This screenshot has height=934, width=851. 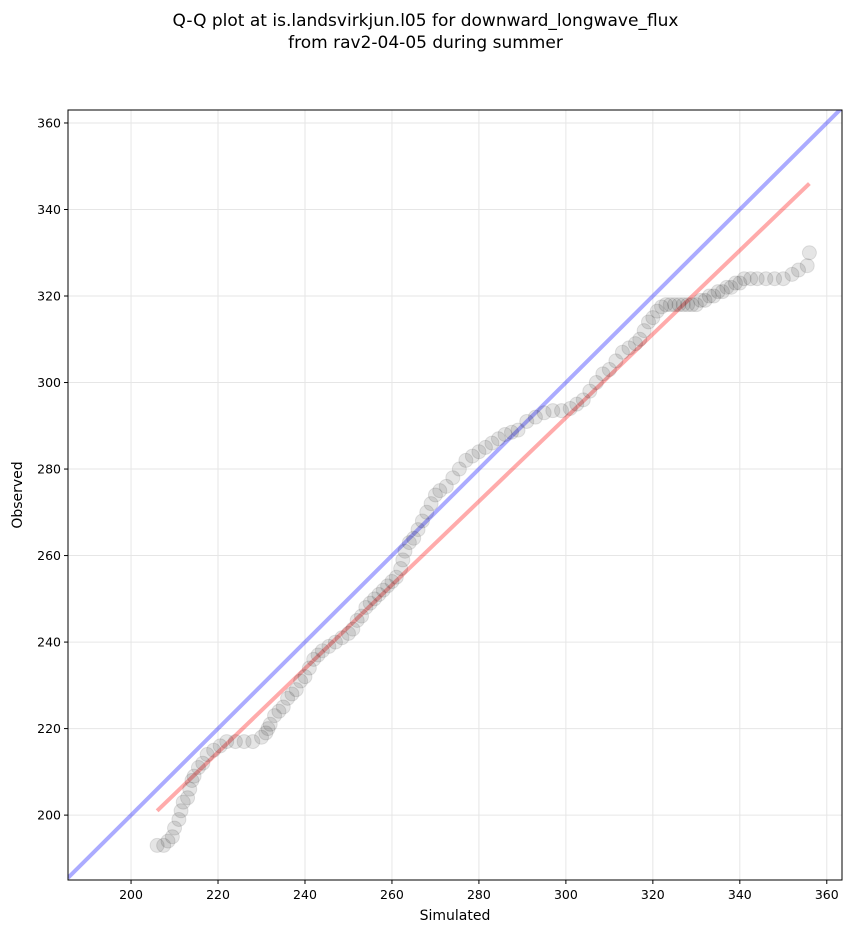 I want to click on y-tick-label: 340, so click(x=49, y=209).